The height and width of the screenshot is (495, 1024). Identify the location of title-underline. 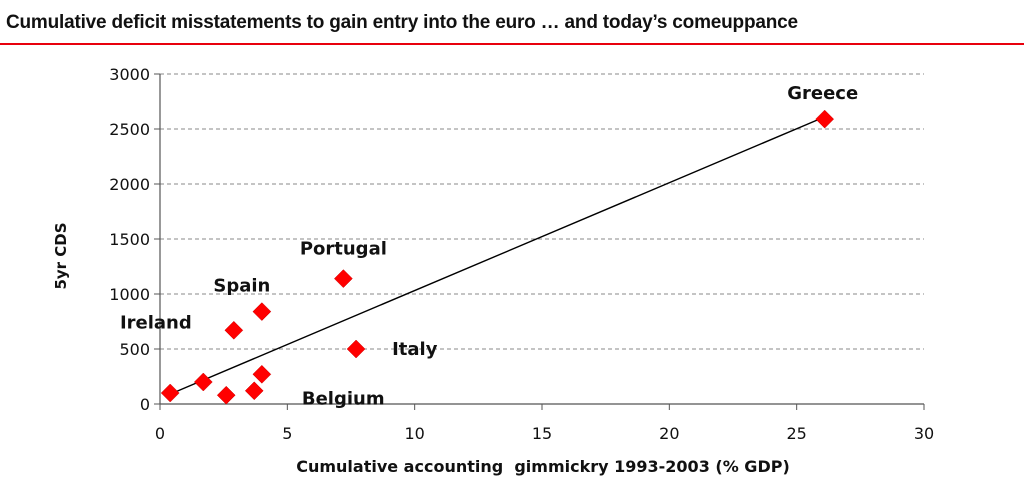
(512, 44).